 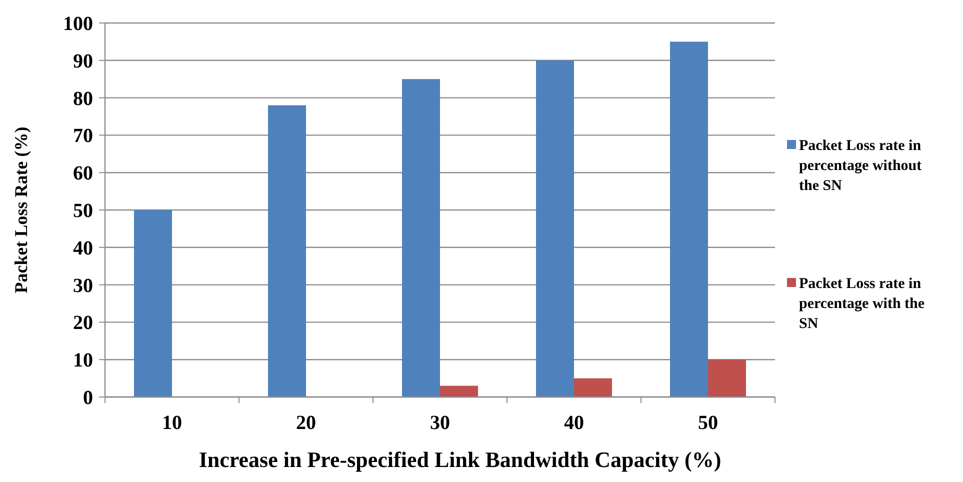 What do you see at coordinates (306, 423) in the screenshot?
I see `x-tick-label: 20` at bounding box center [306, 423].